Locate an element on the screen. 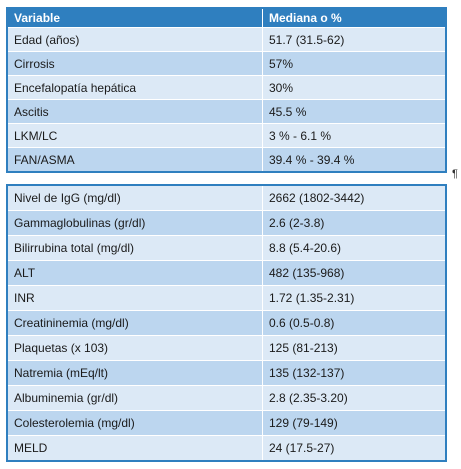 The height and width of the screenshot is (469, 461). table-cell: 30% is located at coordinates (354, 87).